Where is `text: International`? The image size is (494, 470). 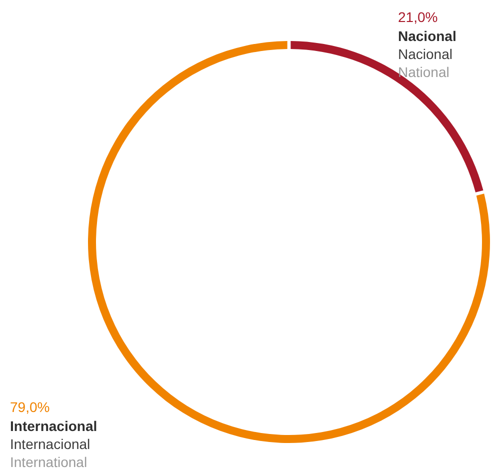 text: International is located at coordinates (49, 462).